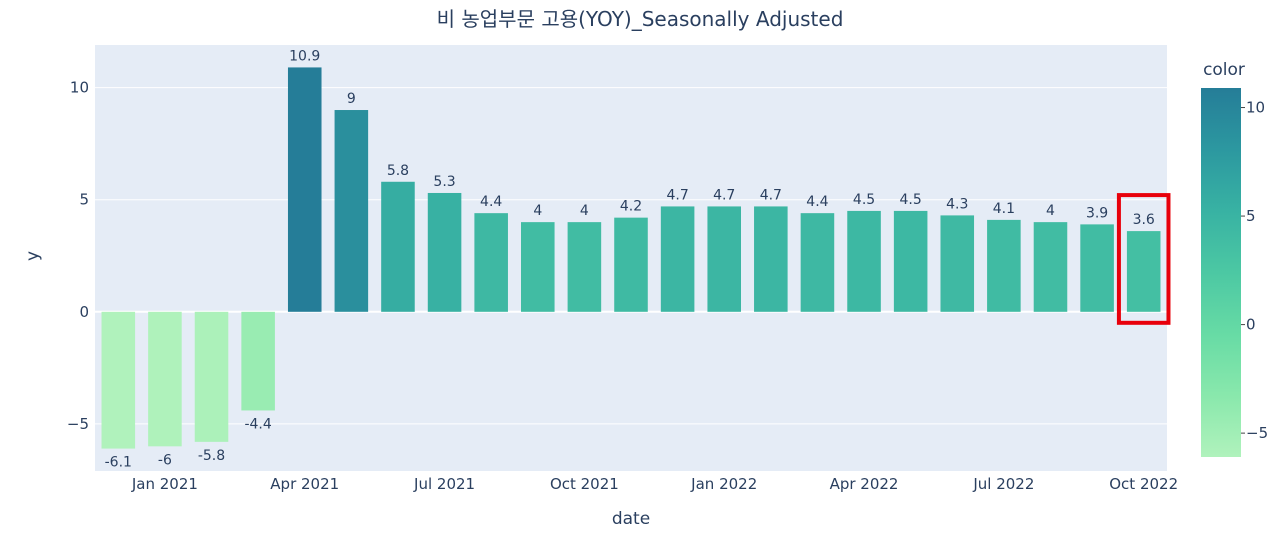 The height and width of the screenshot is (534, 1280). Describe the element at coordinates (444, 484) in the screenshot. I see `x-tick-label: Jul 2021` at that location.